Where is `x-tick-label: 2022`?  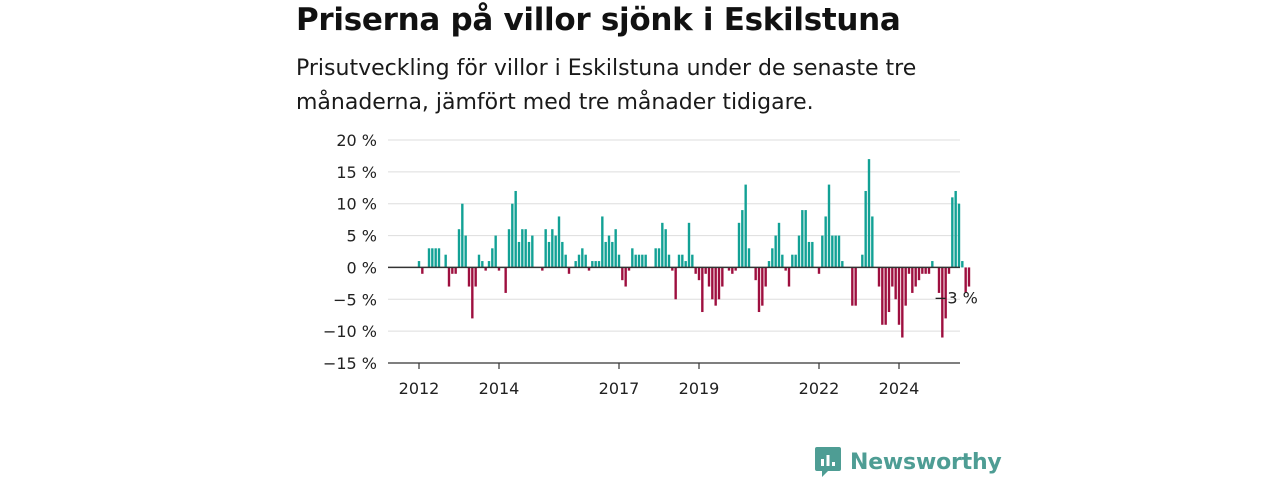 x-tick-label: 2022 is located at coordinates (819, 388).